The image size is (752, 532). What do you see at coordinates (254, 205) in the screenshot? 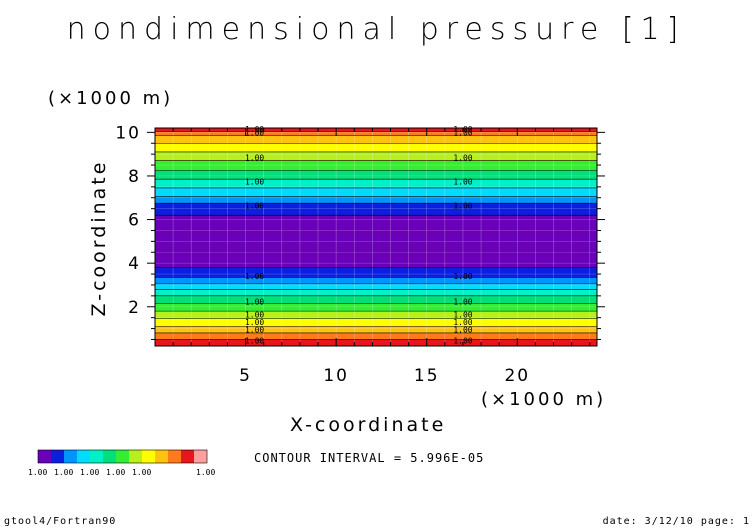
I see `contour-label-6-0: 1.00` at bounding box center [254, 205].